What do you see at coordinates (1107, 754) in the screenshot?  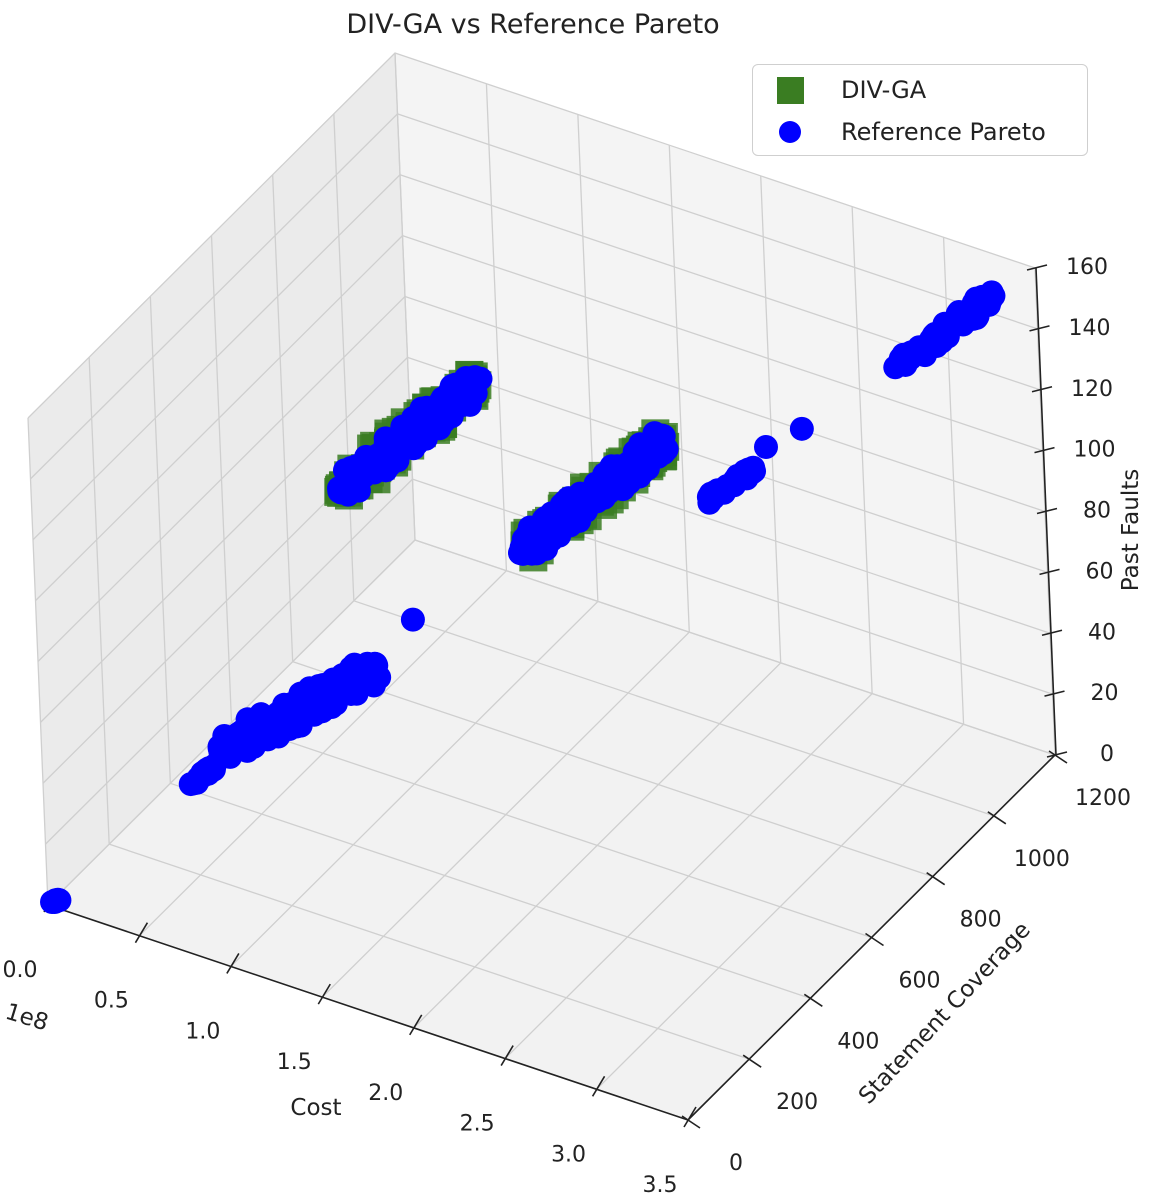 I see `z-tick-label: 0` at bounding box center [1107, 754].